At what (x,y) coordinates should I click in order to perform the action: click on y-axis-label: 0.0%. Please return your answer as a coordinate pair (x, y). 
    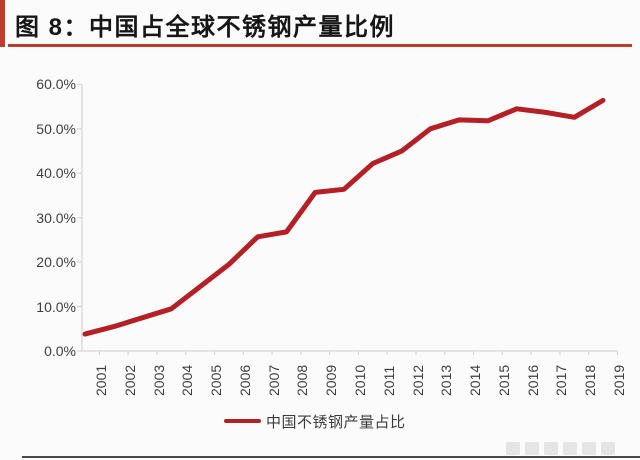
    Looking at the image, I should click on (60, 351).